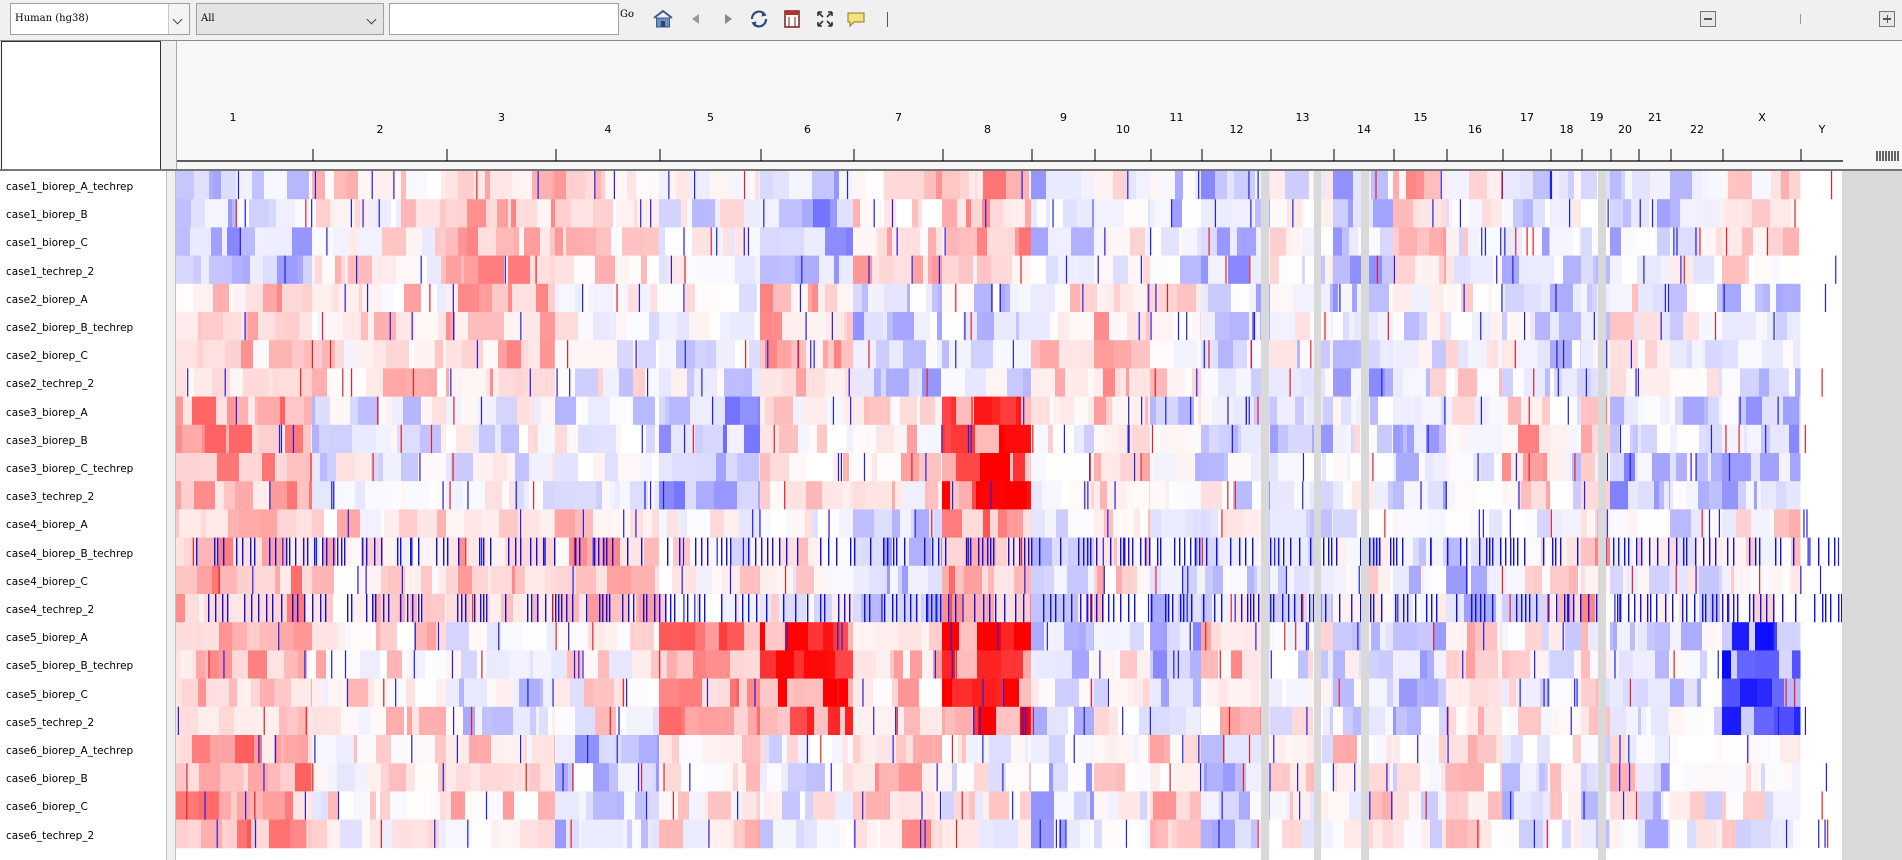  I want to click on popup-info-icon, so click(856, 19).